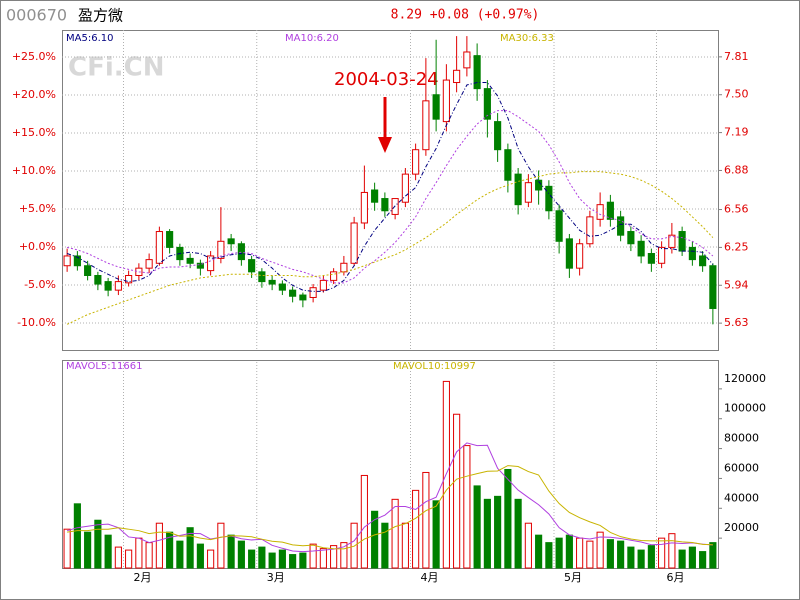  Describe the element at coordinates (741, 527) in the screenshot. I see `volume-tick-label: 20000` at that location.